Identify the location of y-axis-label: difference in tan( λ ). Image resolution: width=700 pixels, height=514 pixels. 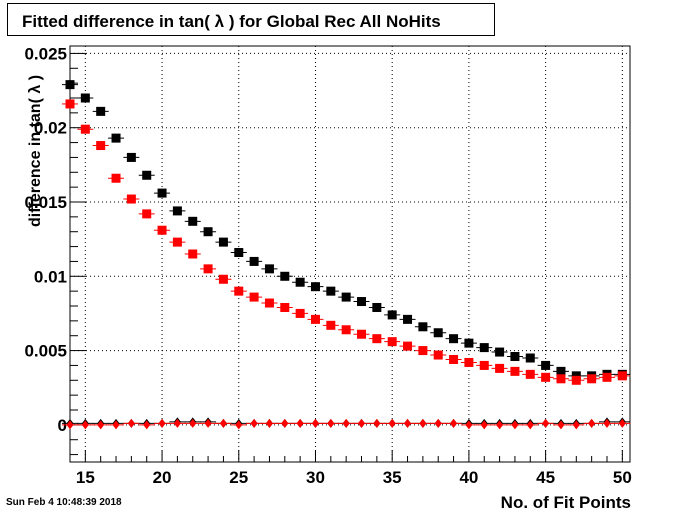
(35, 150).